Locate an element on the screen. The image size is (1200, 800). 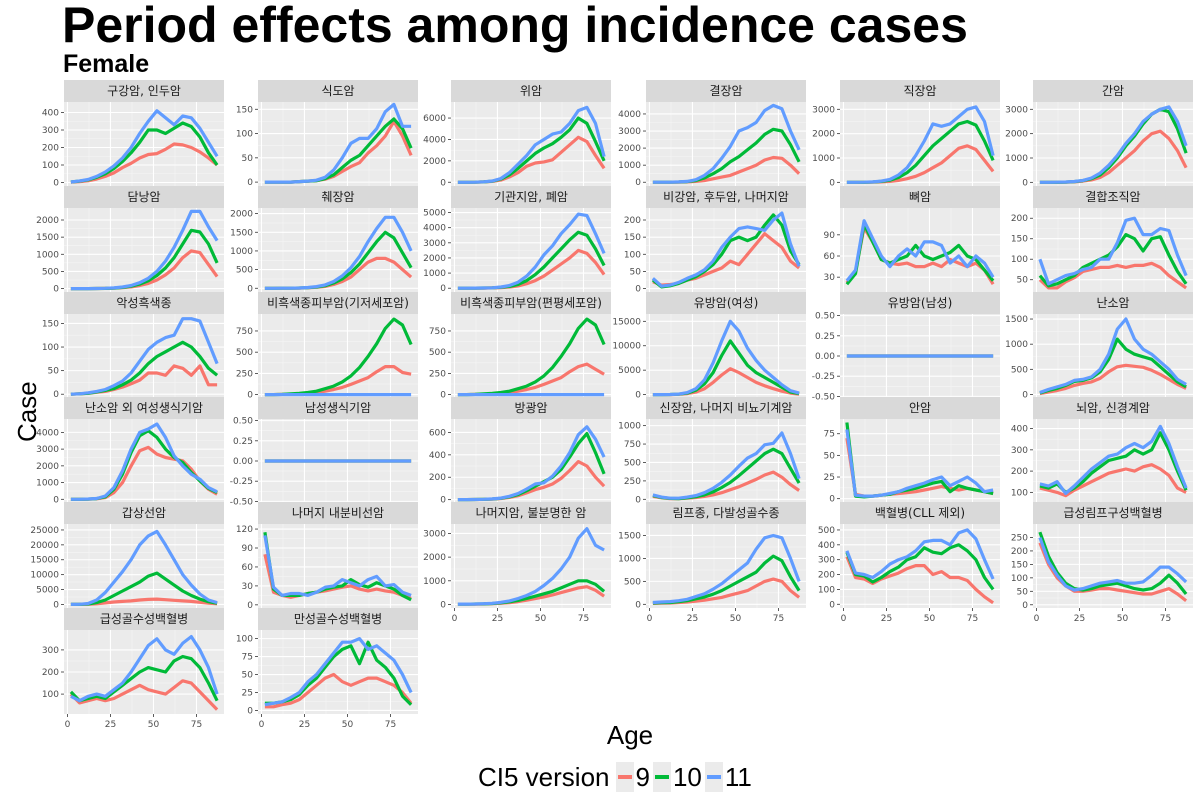
facet-strip-label: 유방암(남성) is located at coordinates (920, 303).